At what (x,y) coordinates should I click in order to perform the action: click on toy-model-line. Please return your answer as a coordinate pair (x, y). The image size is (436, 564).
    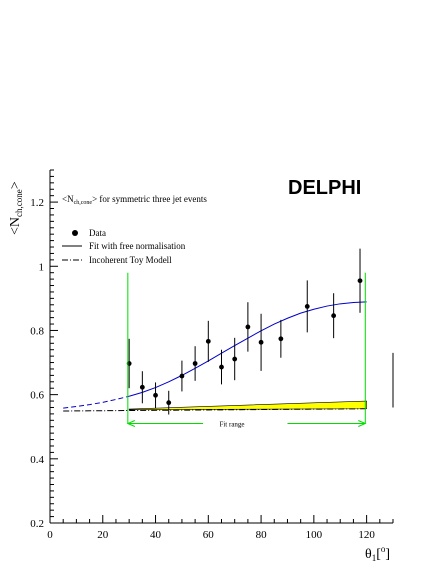
    Looking at the image, I should click on (215, 410).